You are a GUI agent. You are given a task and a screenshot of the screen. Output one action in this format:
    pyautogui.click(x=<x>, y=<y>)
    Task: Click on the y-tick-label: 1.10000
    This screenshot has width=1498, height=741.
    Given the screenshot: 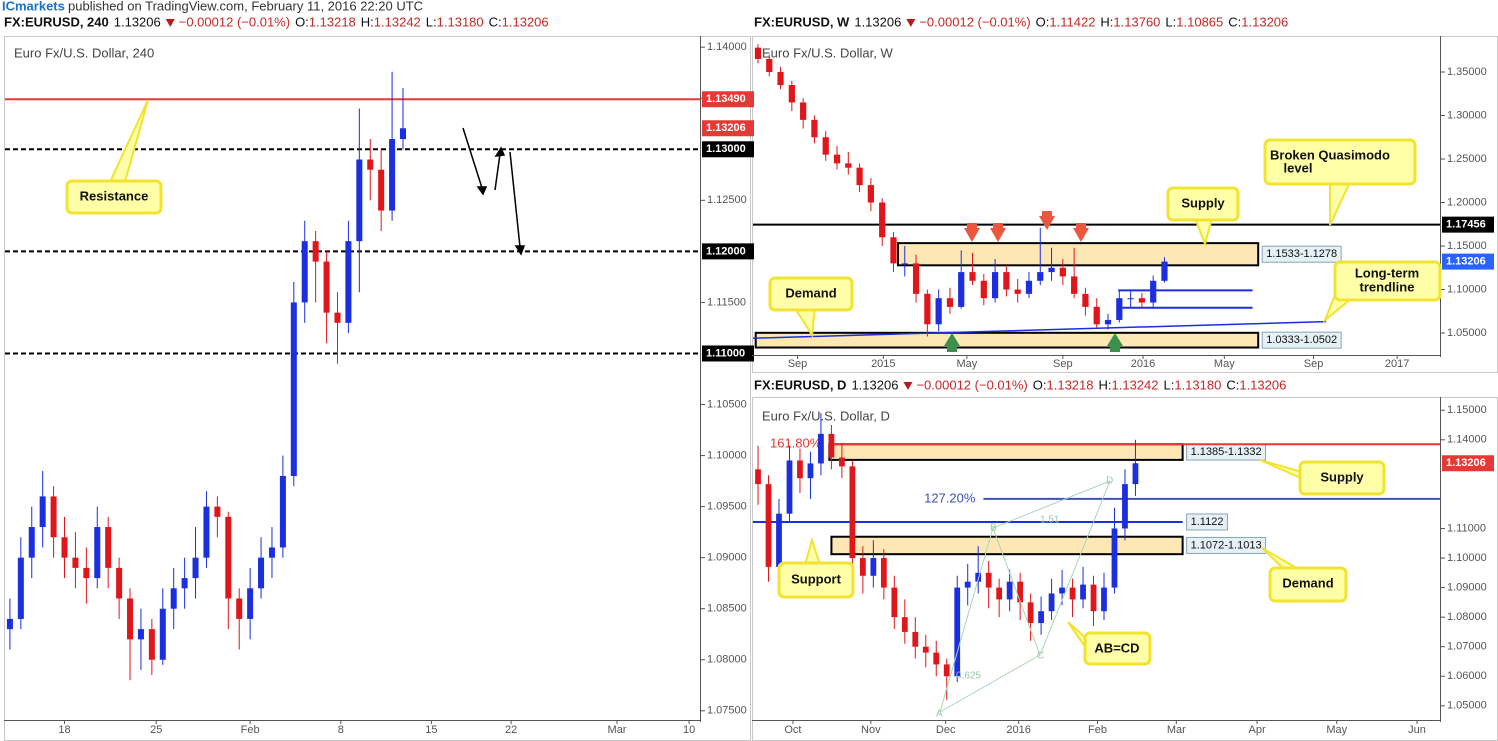 What is the action you would take?
    pyautogui.click(x=1467, y=558)
    